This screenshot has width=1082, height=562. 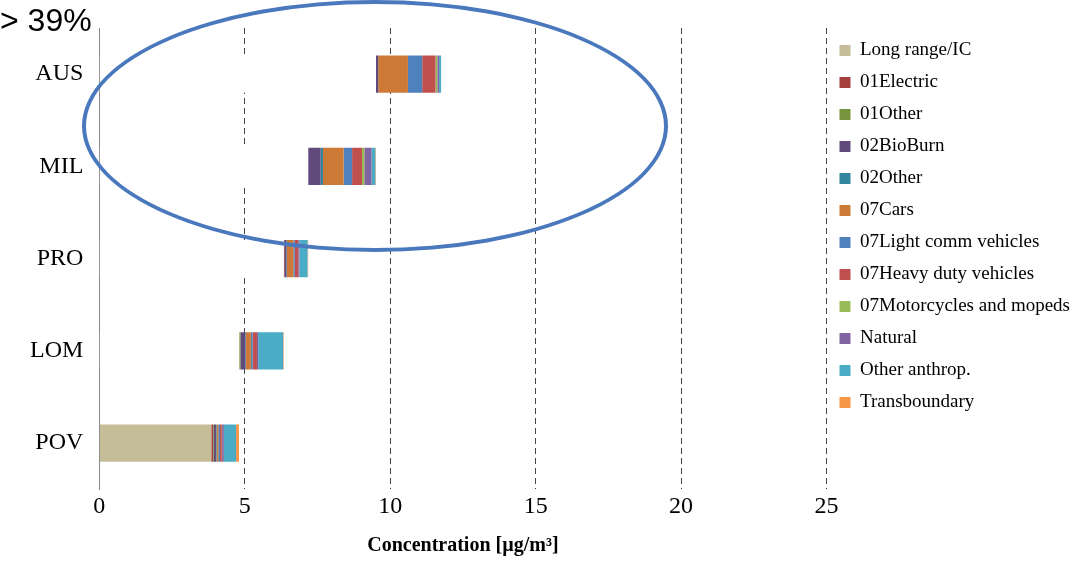 What do you see at coordinates (99, 504) in the screenshot?
I see `x-tick-label: 0` at bounding box center [99, 504].